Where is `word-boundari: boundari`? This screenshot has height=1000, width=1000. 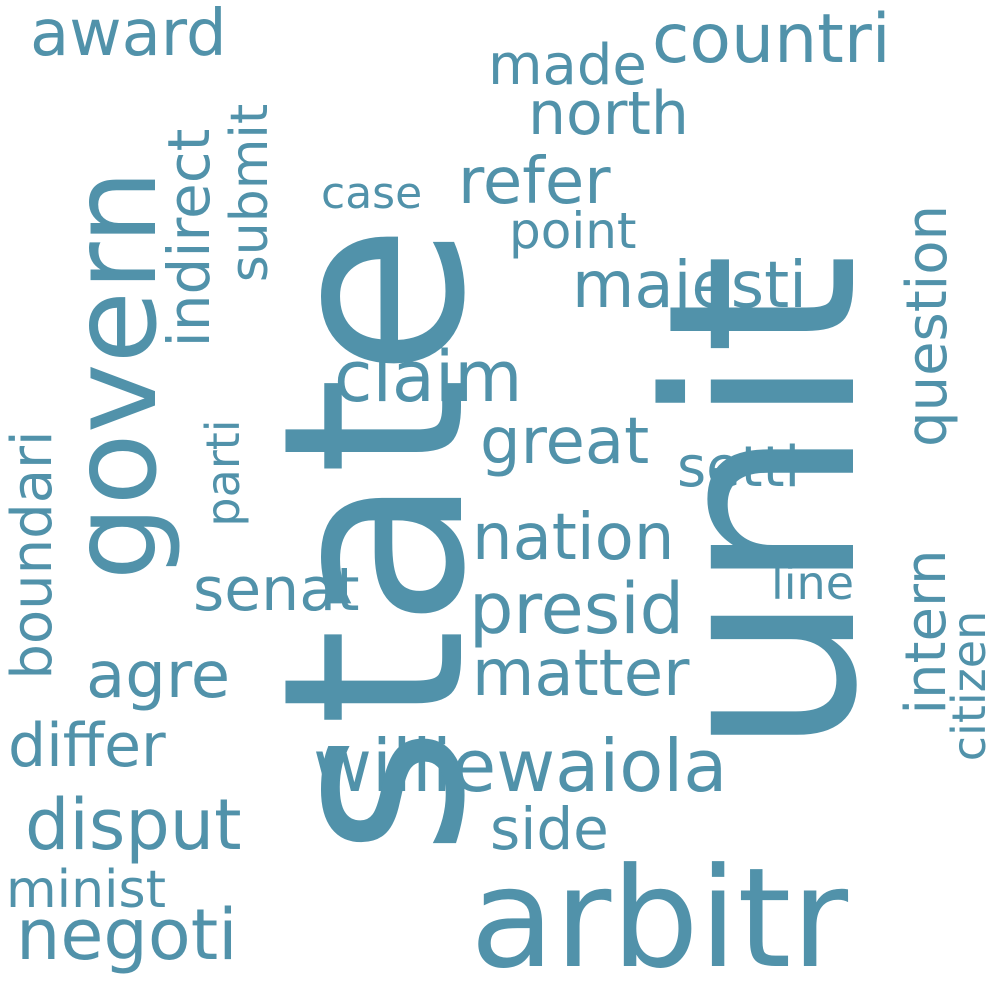 word-boundari: boundari is located at coordinates (32, 555).